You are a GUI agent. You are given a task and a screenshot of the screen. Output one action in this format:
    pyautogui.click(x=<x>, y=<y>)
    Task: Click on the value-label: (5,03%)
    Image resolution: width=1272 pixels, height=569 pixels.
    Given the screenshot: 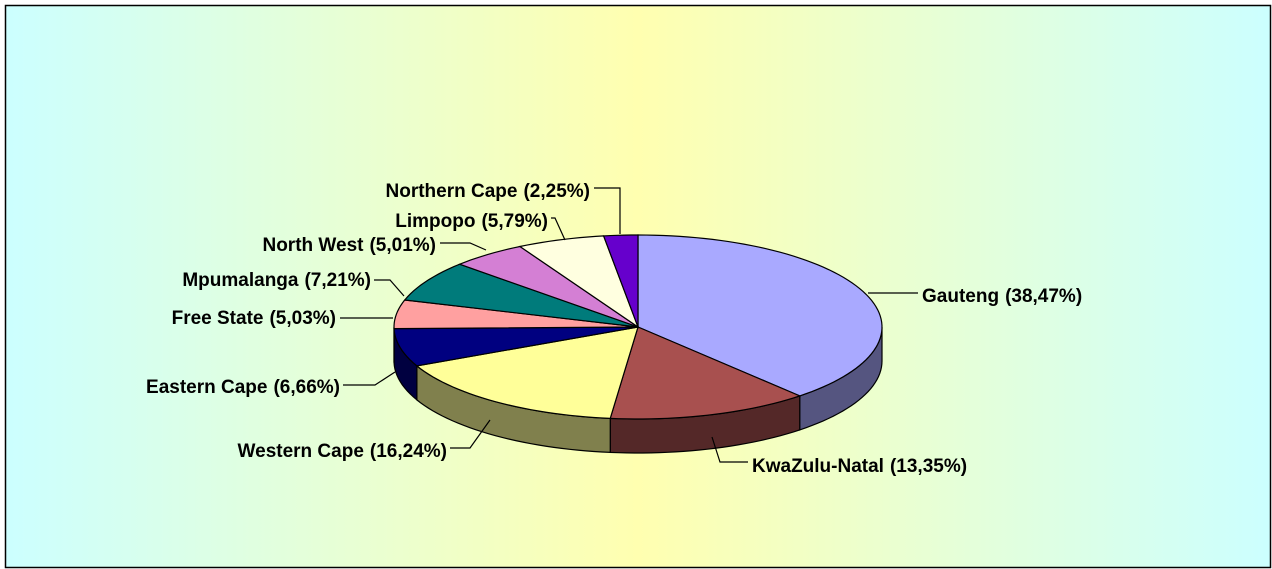 What is the action you would take?
    pyautogui.click(x=302, y=318)
    